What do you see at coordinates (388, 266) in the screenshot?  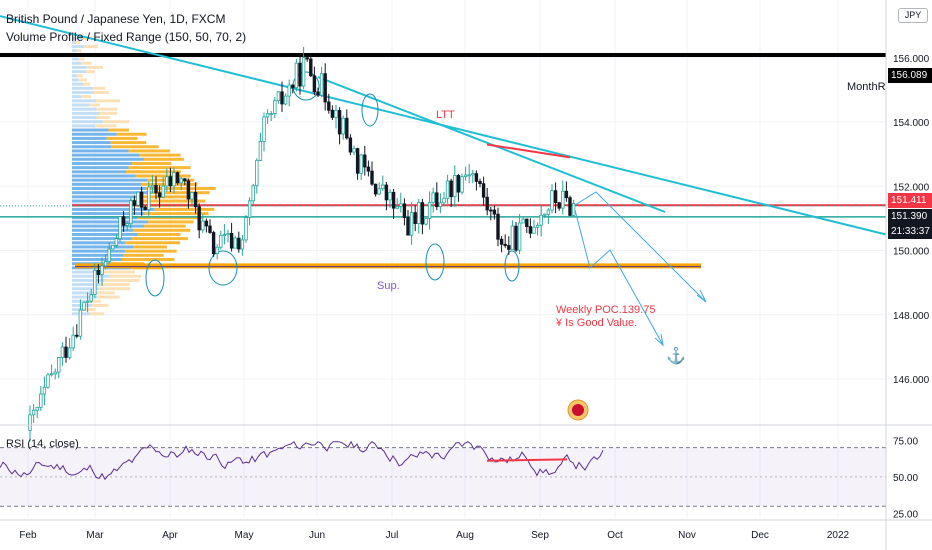 I see `support-band` at bounding box center [388, 266].